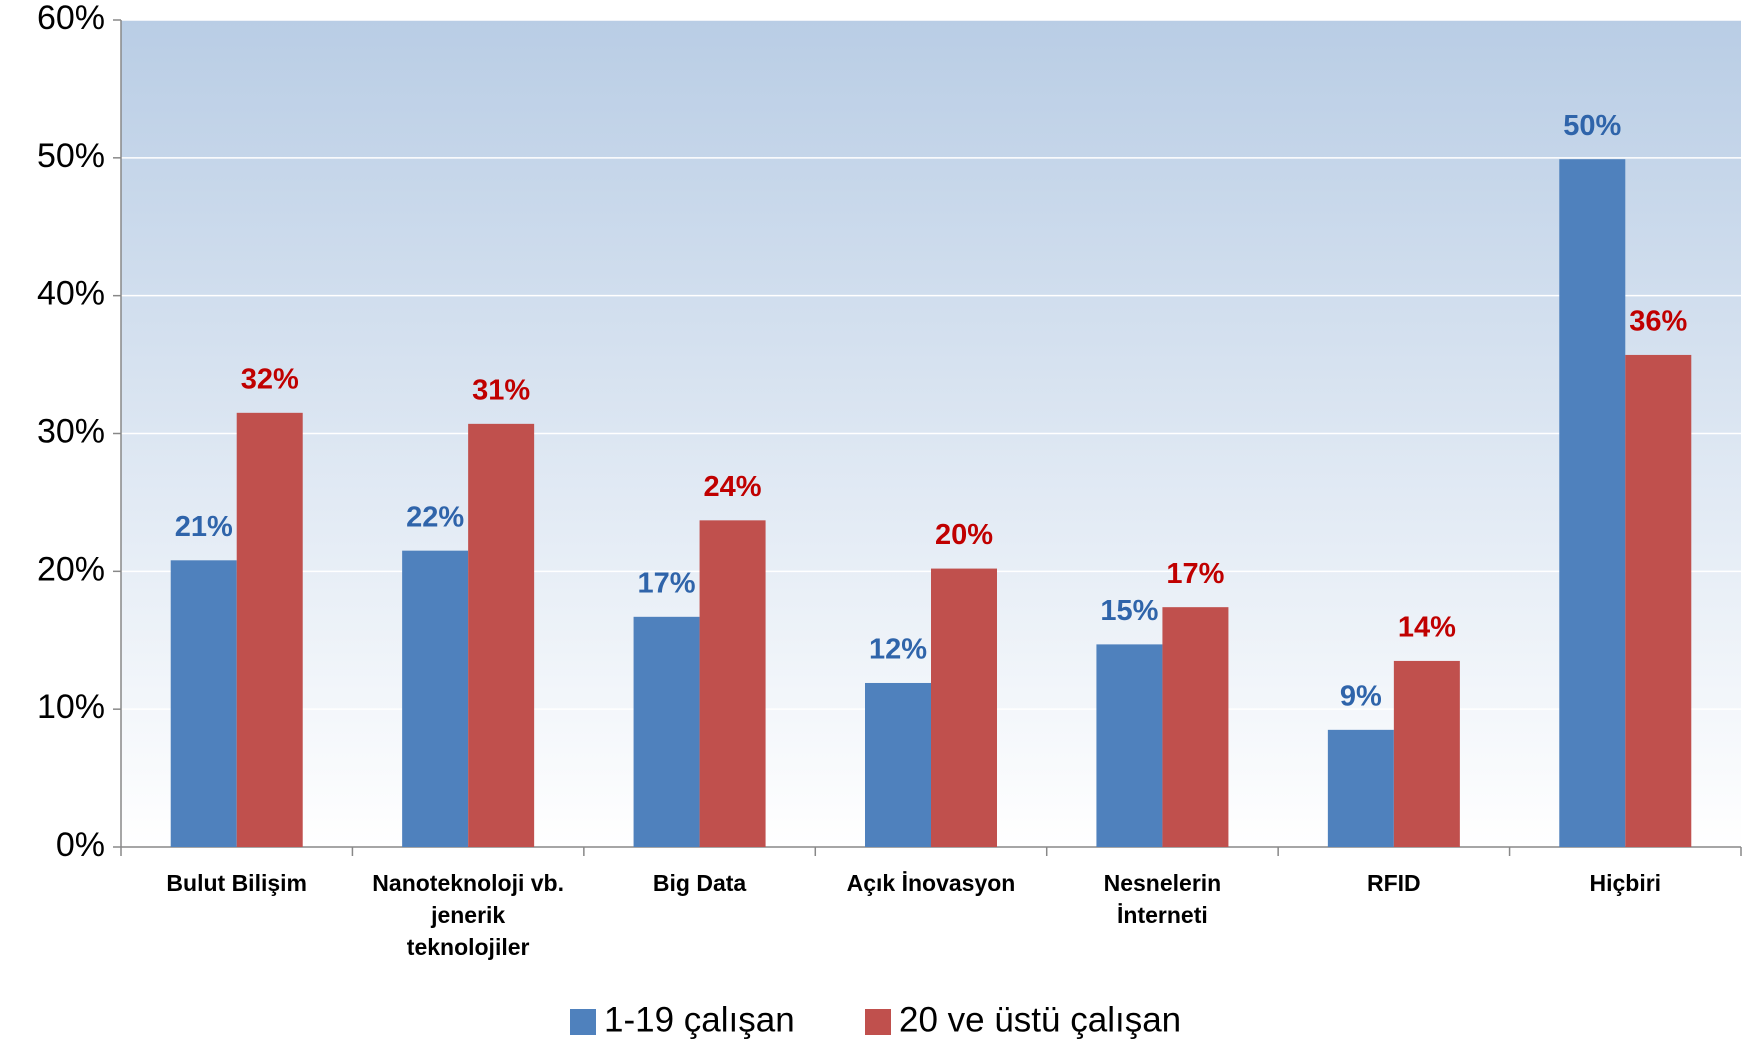  I want to click on data-label: 22%, so click(435, 517).